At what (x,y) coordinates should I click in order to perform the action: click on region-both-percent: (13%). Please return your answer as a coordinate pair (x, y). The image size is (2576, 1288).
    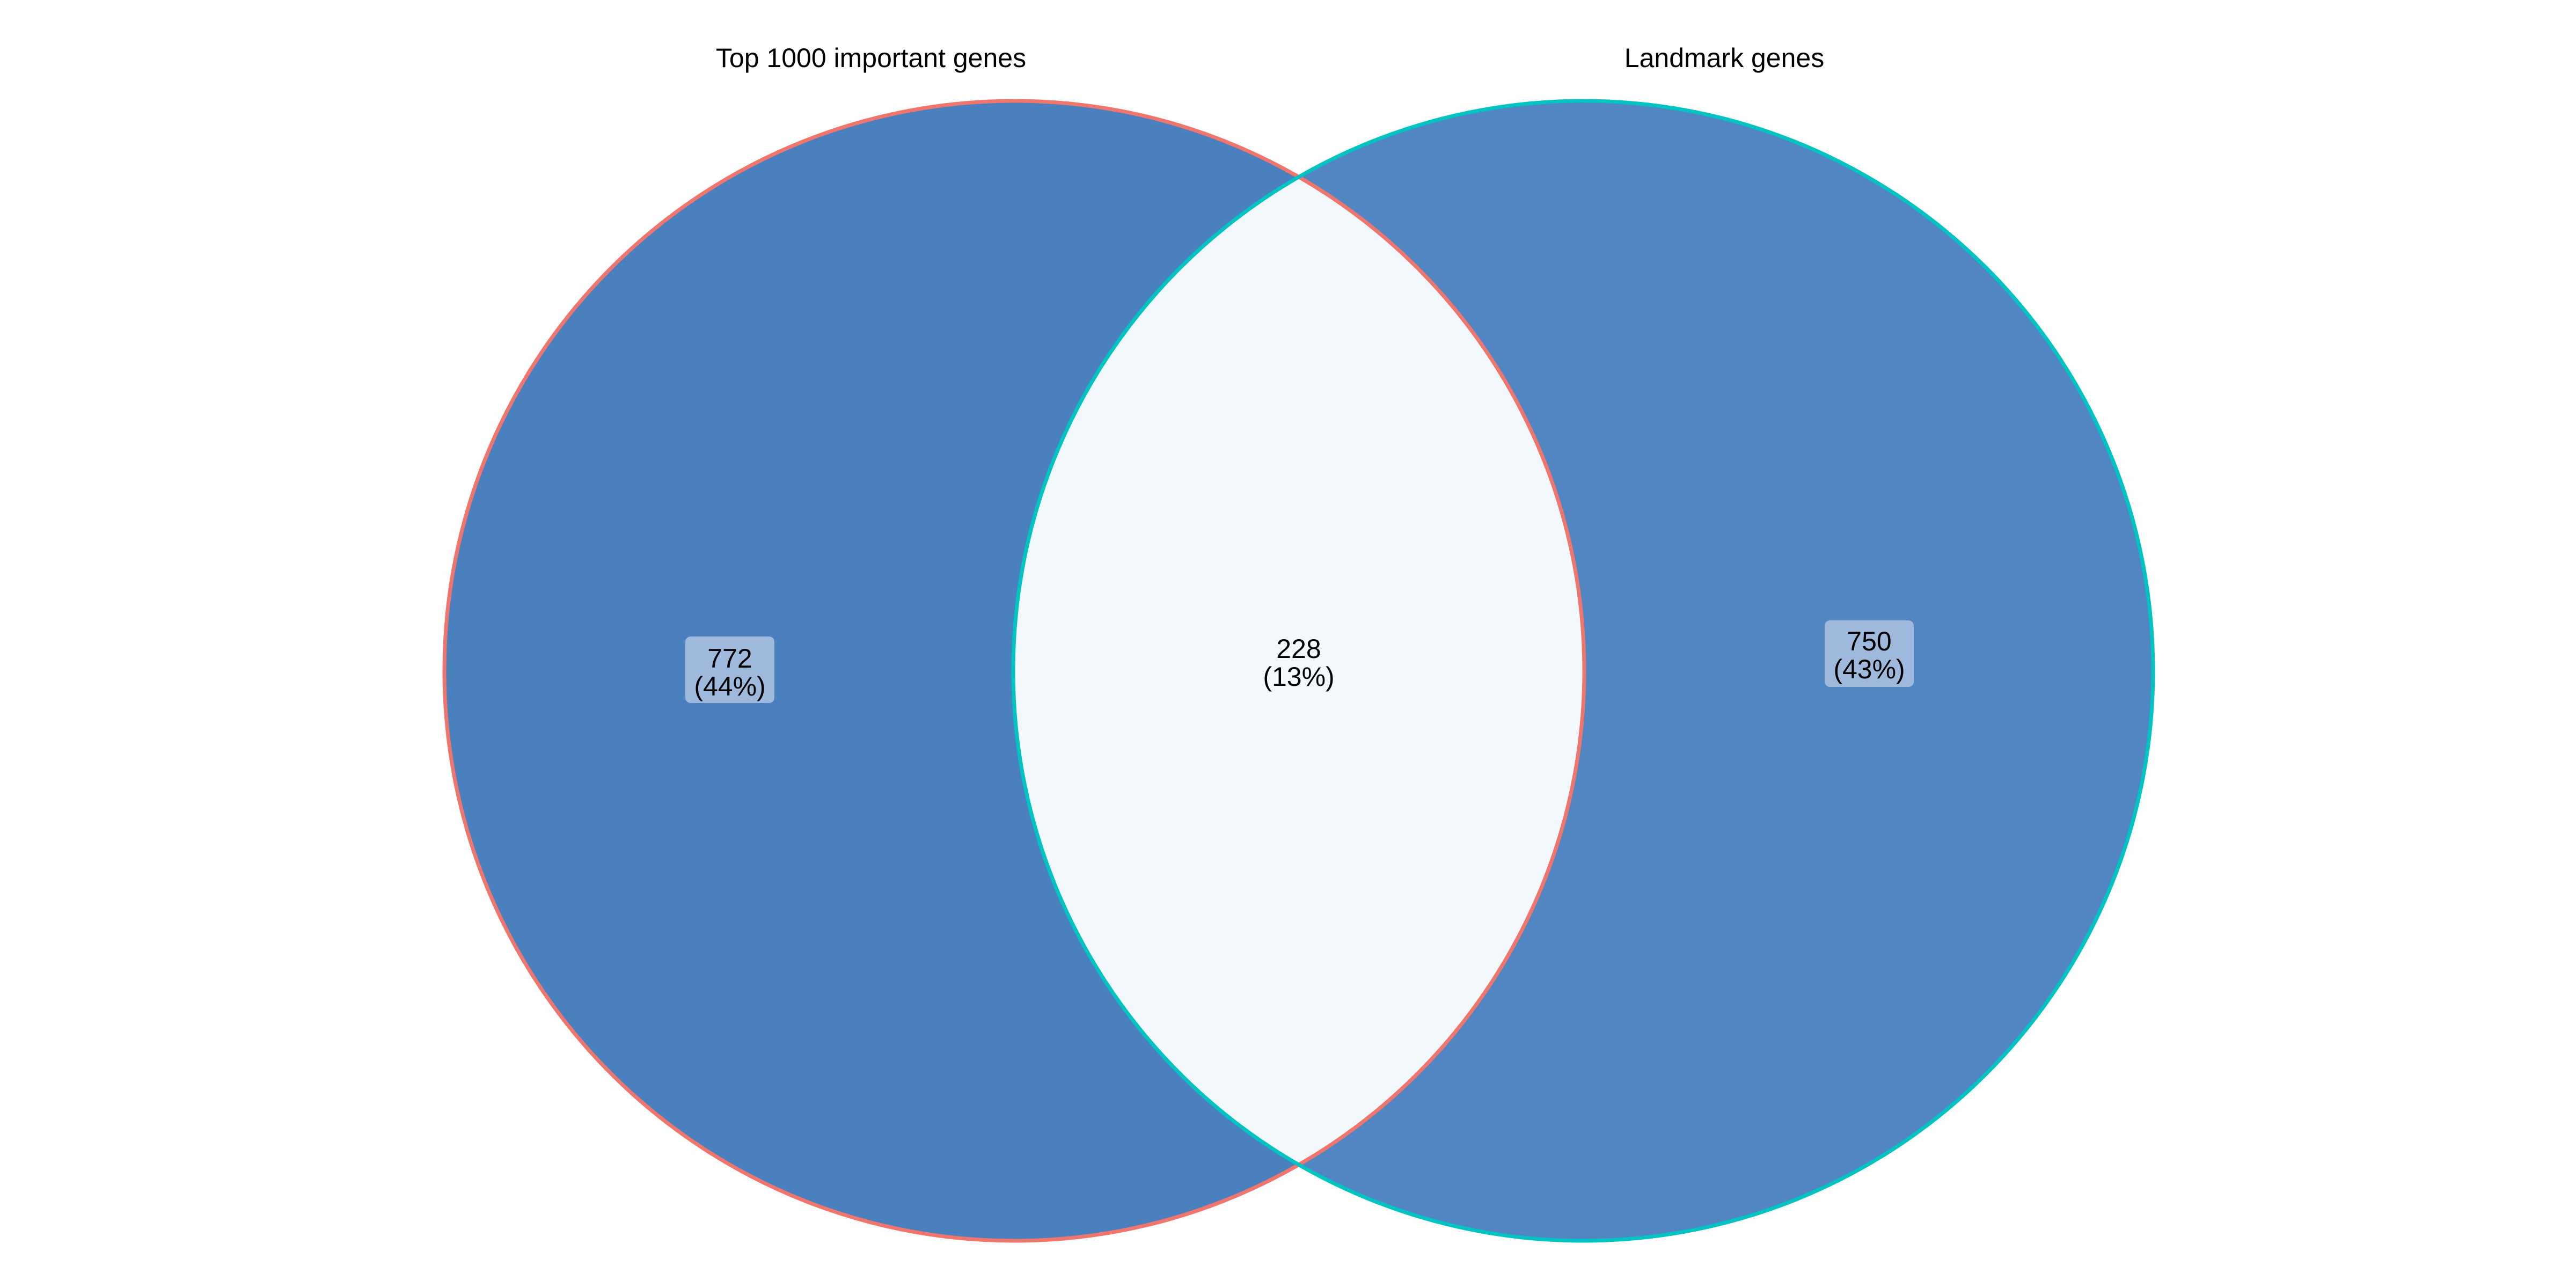
    Looking at the image, I should click on (1298, 677).